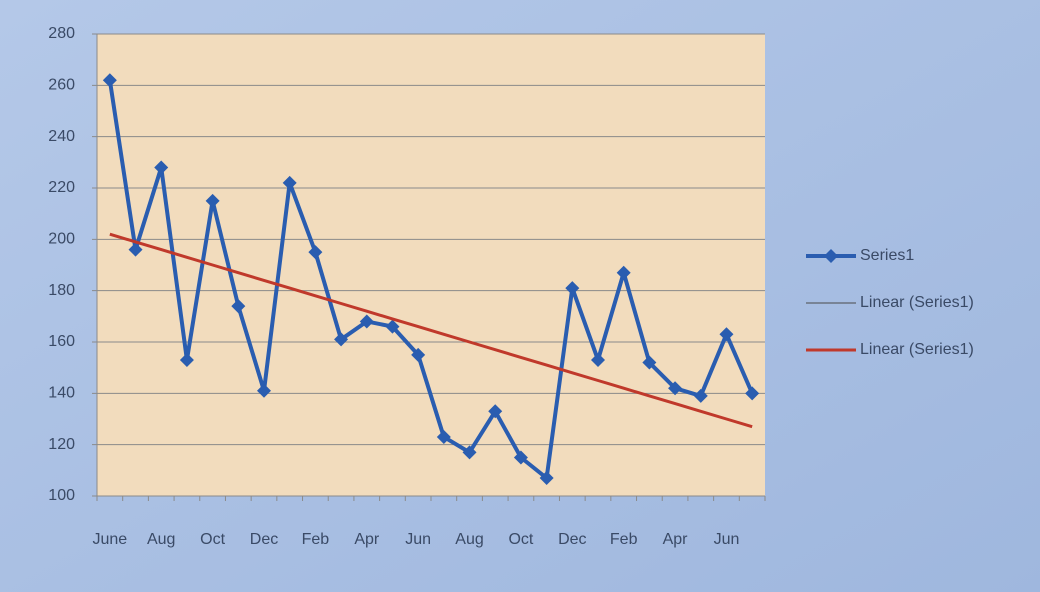 The height and width of the screenshot is (592, 1040). Describe the element at coordinates (61, 187) in the screenshot. I see `y-tick-label: 220` at that location.